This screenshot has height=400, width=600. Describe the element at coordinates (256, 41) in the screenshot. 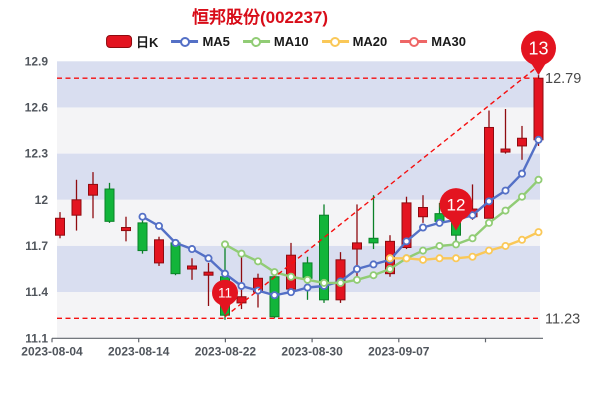

I see `ma10-legend-icon` at that location.